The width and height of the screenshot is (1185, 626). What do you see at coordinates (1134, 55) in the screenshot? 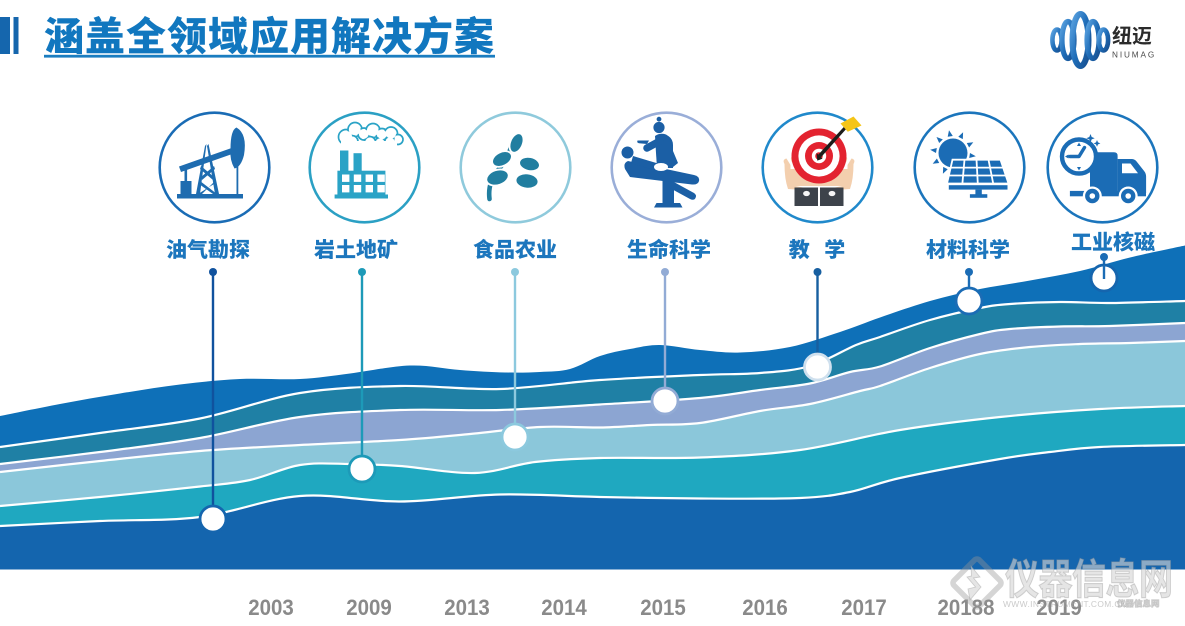
I see `svg-text: NIUMAG` at bounding box center [1134, 55].